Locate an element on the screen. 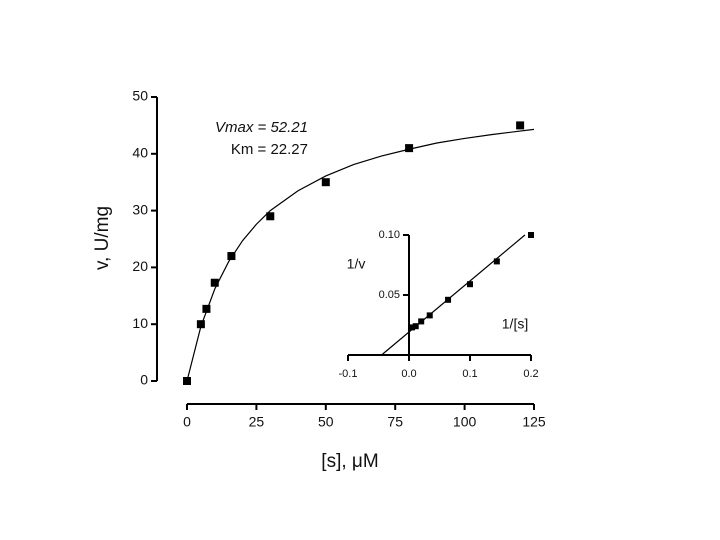 The width and height of the screenshot is (720, 540). x-tick-label: 0 is located at coordinates (187, 422).